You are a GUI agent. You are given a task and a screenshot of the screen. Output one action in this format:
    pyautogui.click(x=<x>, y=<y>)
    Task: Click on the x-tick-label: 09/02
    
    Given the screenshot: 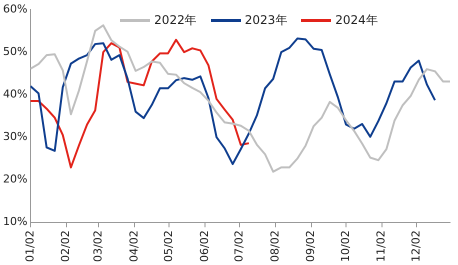 What is the action you would take?
    pyautogui.click(x=311, y=246)
    